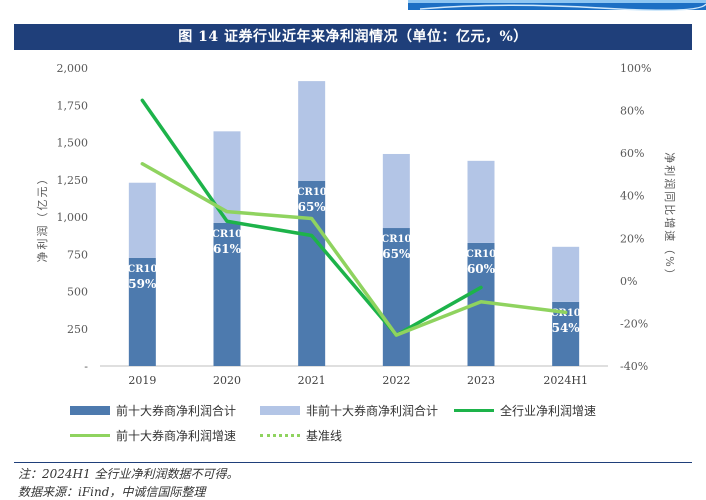 This screenshot has width=706, height=500. I want to click on legend-label: 前十大券商净利润合计, so click(176, 410).